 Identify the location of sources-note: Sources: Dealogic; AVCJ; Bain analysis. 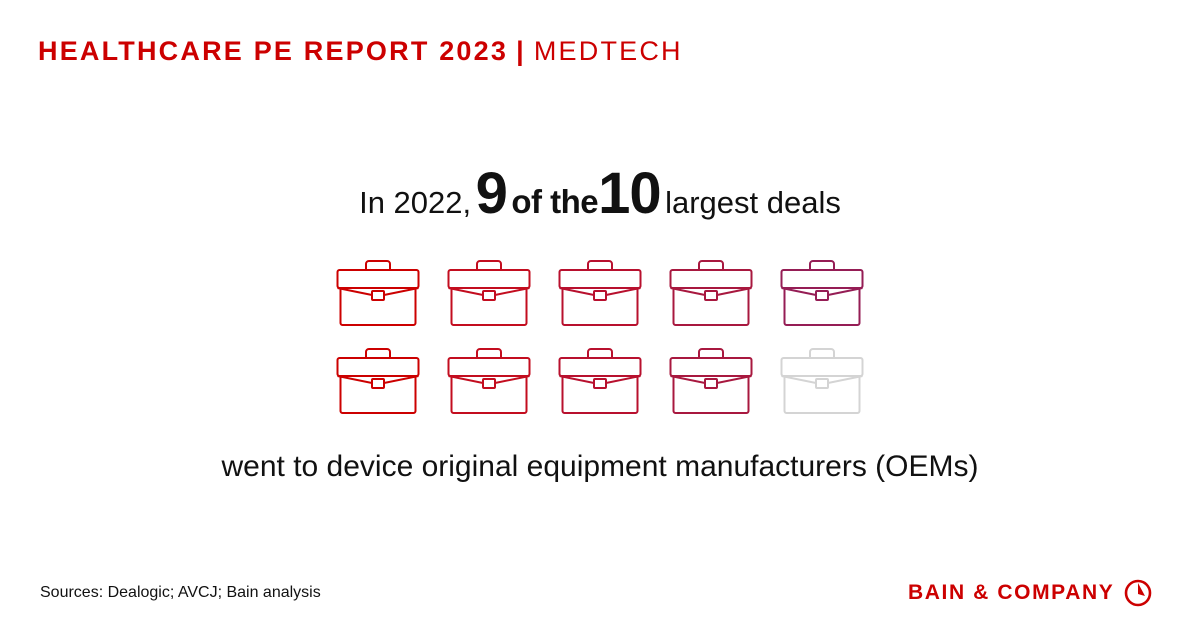
(180, 592).